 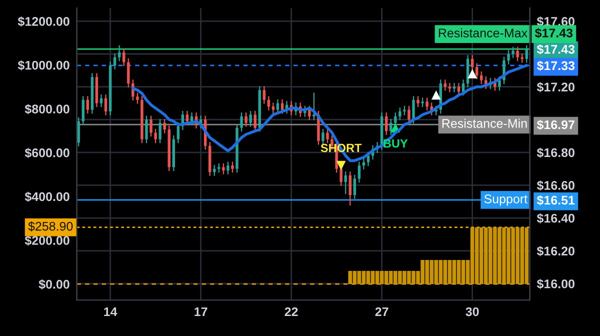 I want to click on y2-tick-label: $16.97, so click(x=555, y=125).